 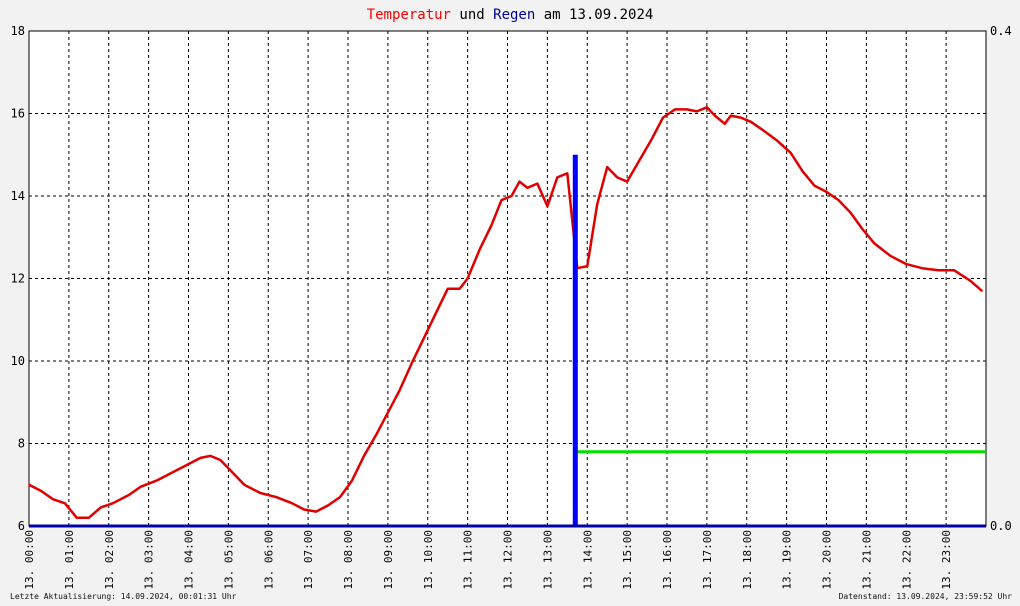 I want to click on y-right-tick-label: 0.0, so click(x=1001, y=526).